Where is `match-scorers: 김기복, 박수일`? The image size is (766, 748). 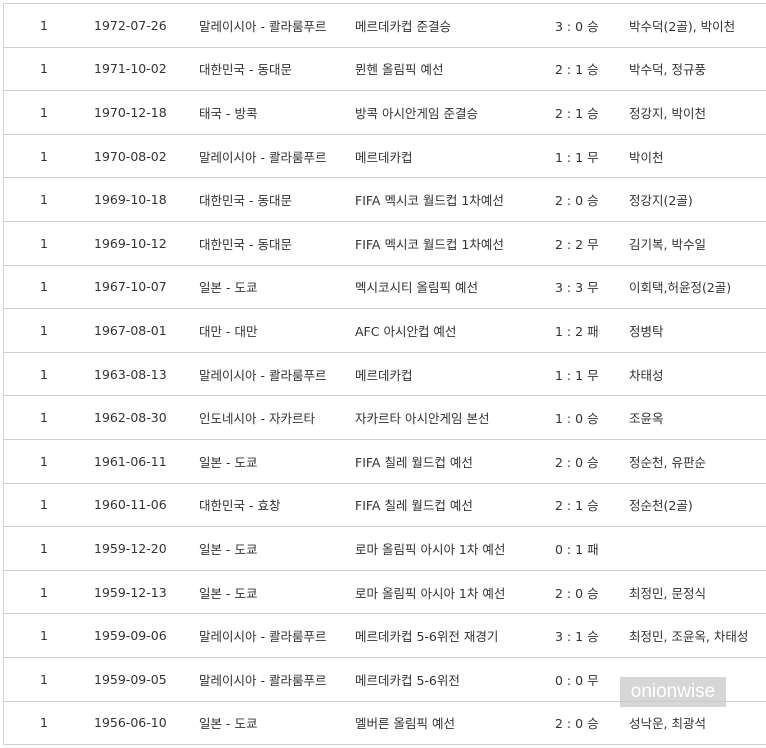 match-scorers: 김기복, 박수일 is located at coordinates (697, 243).